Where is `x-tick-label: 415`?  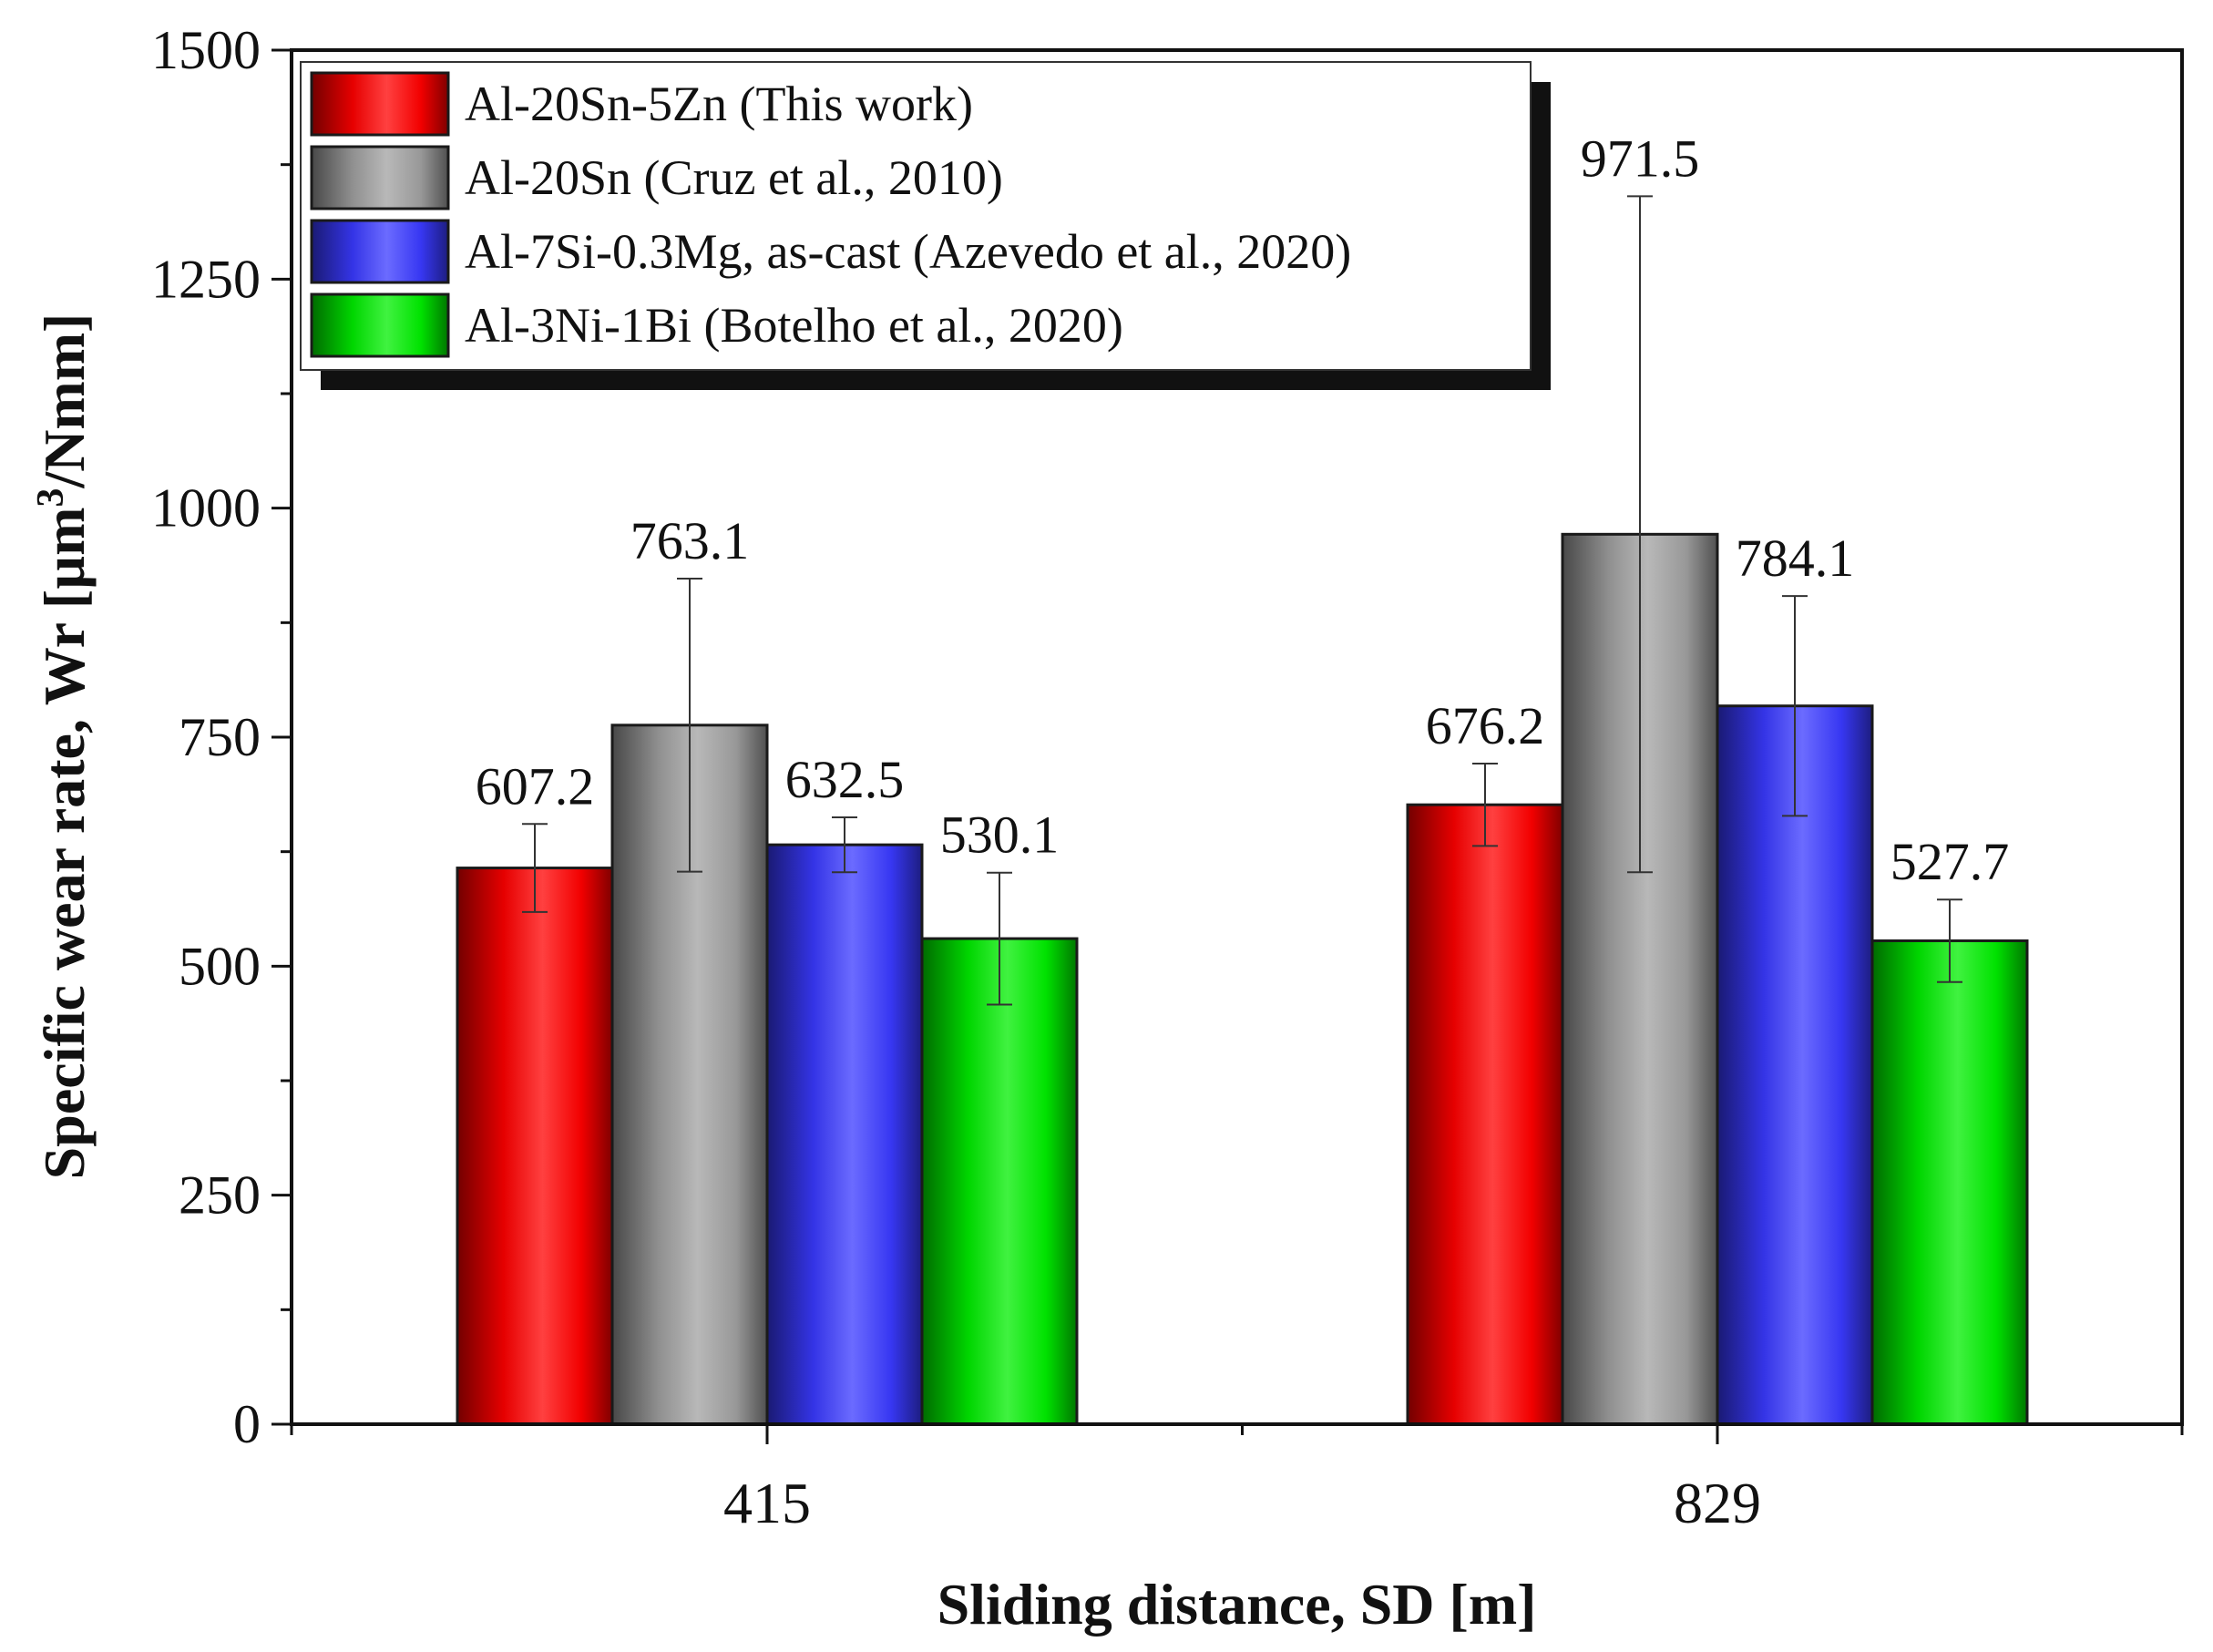 x-tick-label: 415 is located at coordinates (767, 1503).